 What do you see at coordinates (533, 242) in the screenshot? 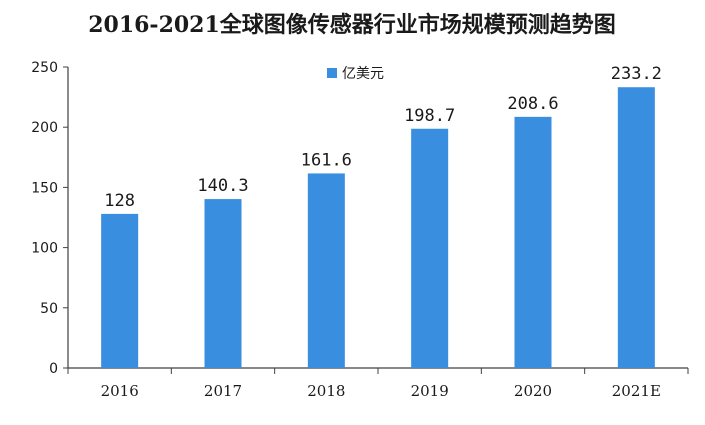
I see `bar-2020` at bounding box center [533, 242].